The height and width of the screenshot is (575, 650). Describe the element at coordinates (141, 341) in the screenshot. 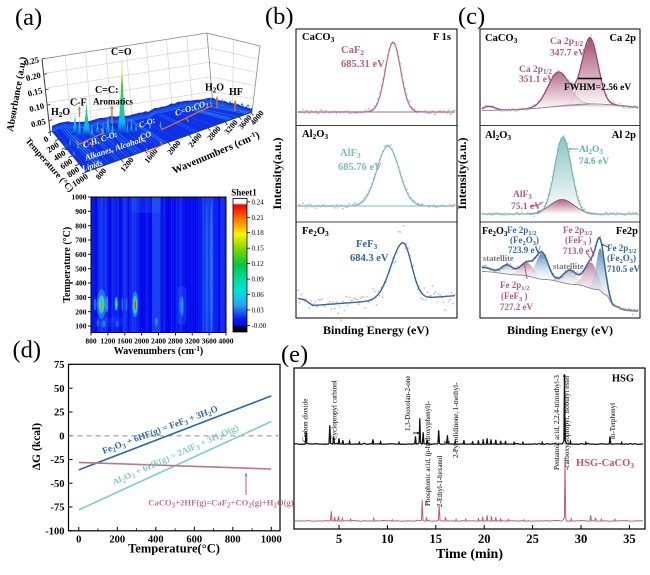

I see `svg-text: 2000` at that location.